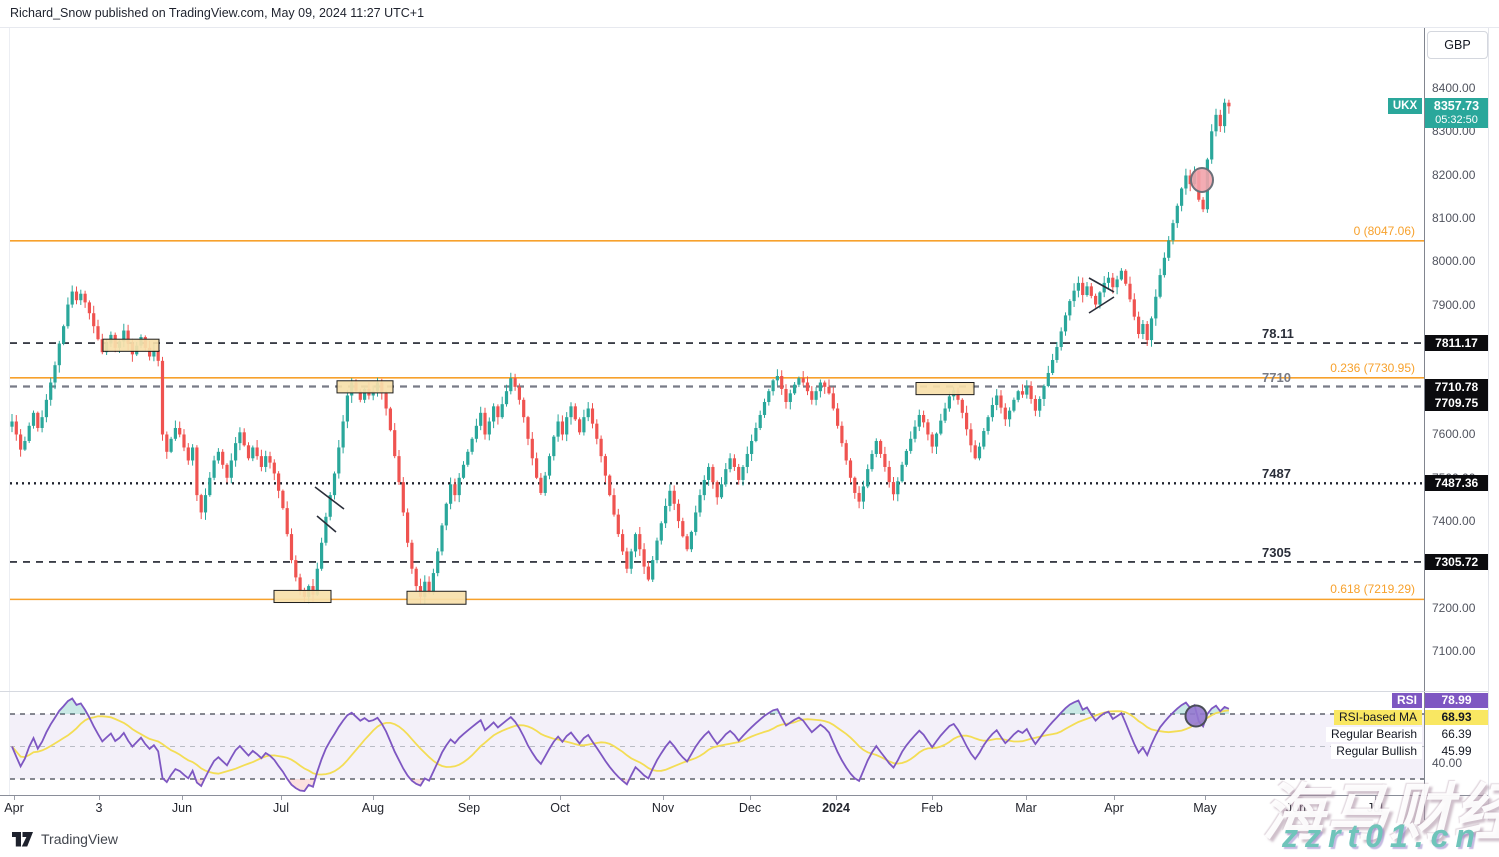 This screenshot has height=857, width=1499. What do you see at coordinates (373, 808) in the screenshot?
I see `time-axis-label-Aug-4: Aug` at bounding box center [373, 808].